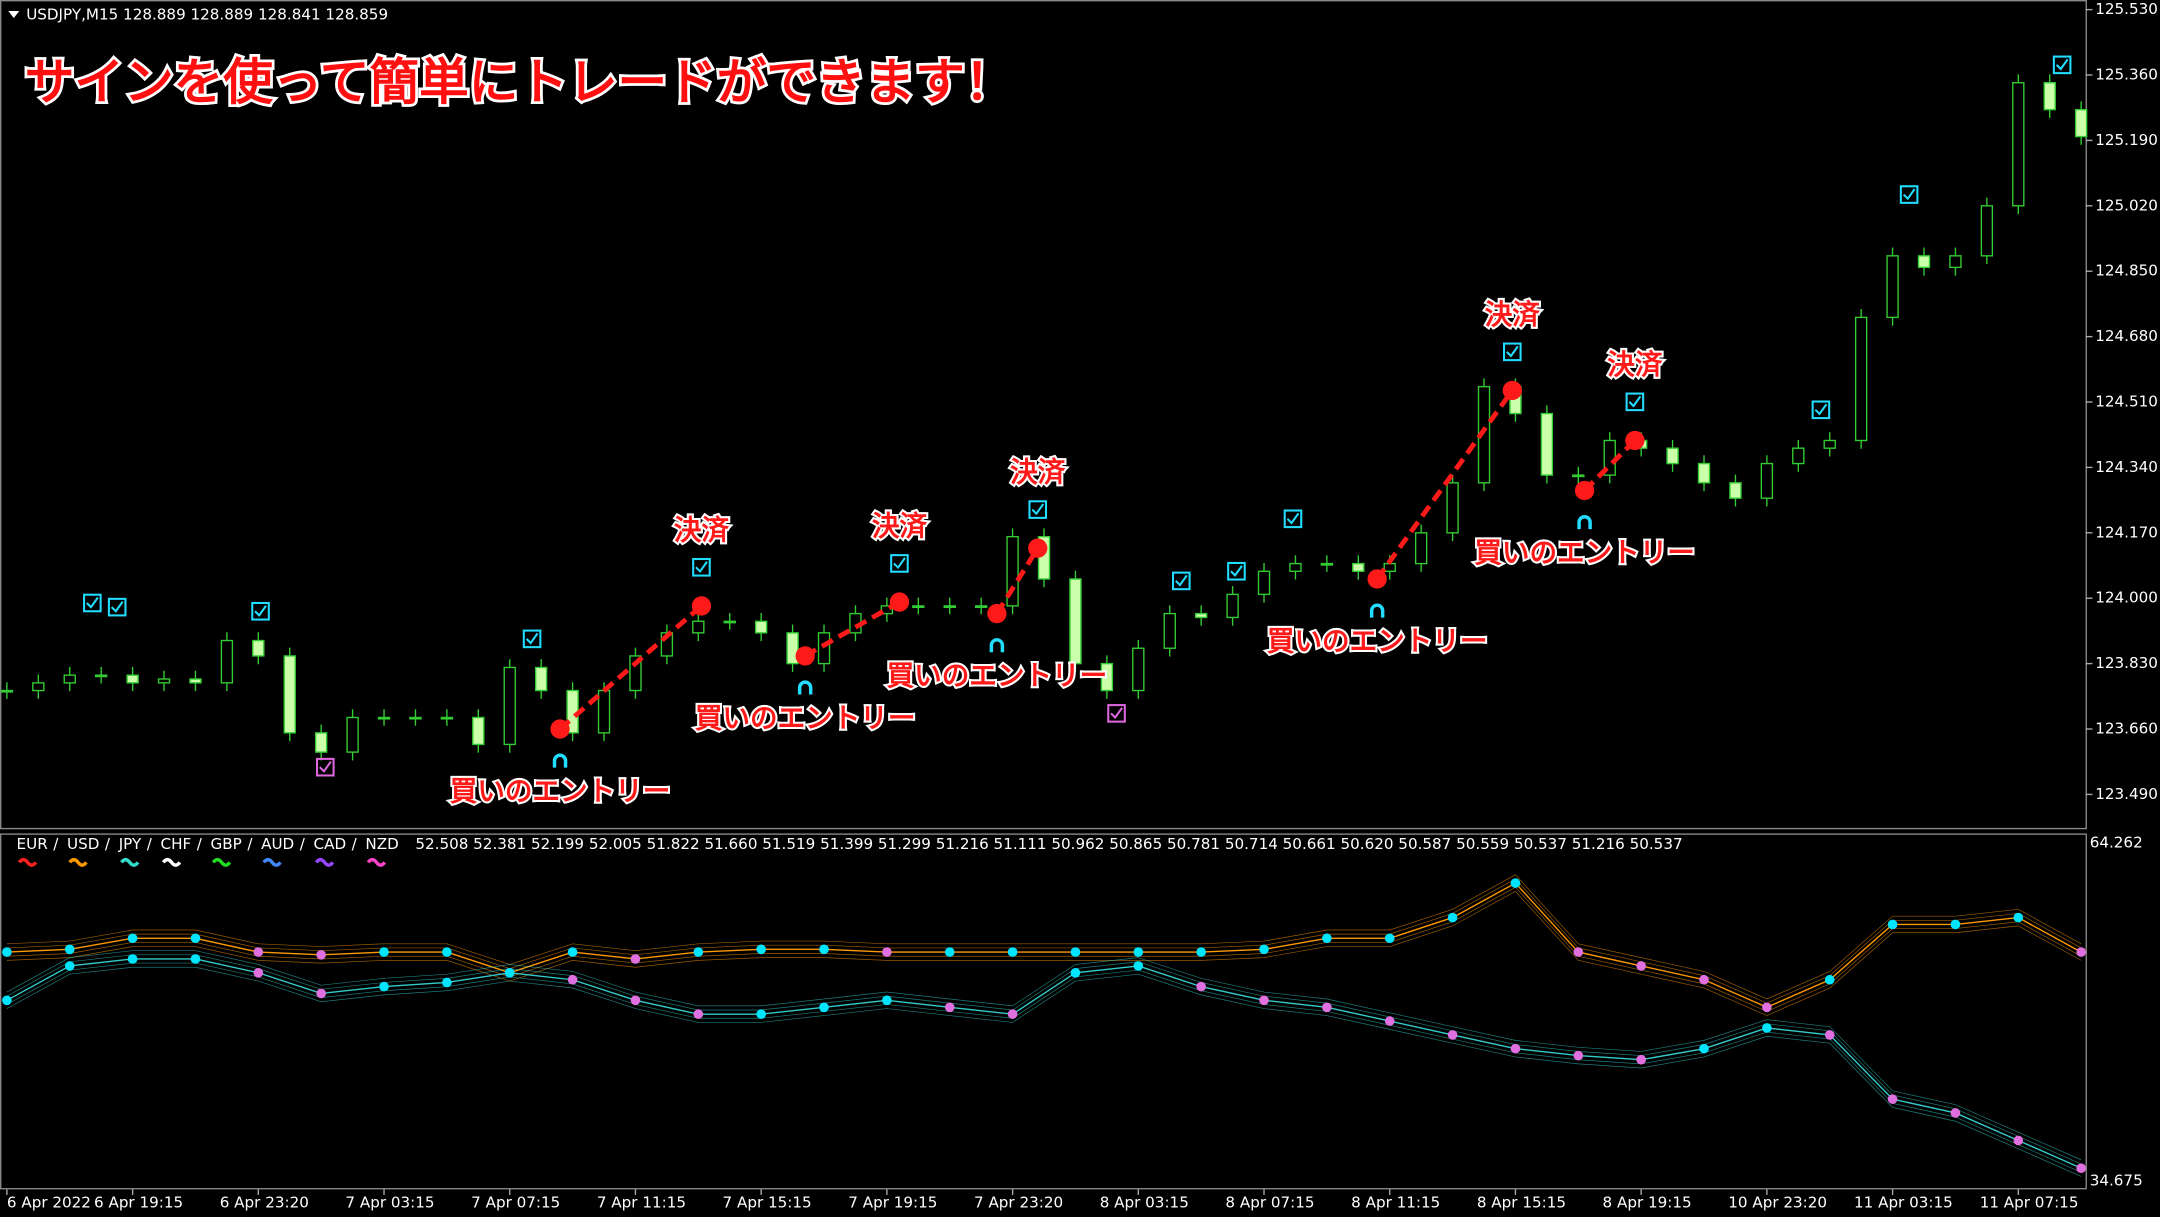 The width and height of the screenshot is (2160, 1217). Describe the element at coordinates (14, 14) in the screenshot. I see `menu-arrow` at that location.